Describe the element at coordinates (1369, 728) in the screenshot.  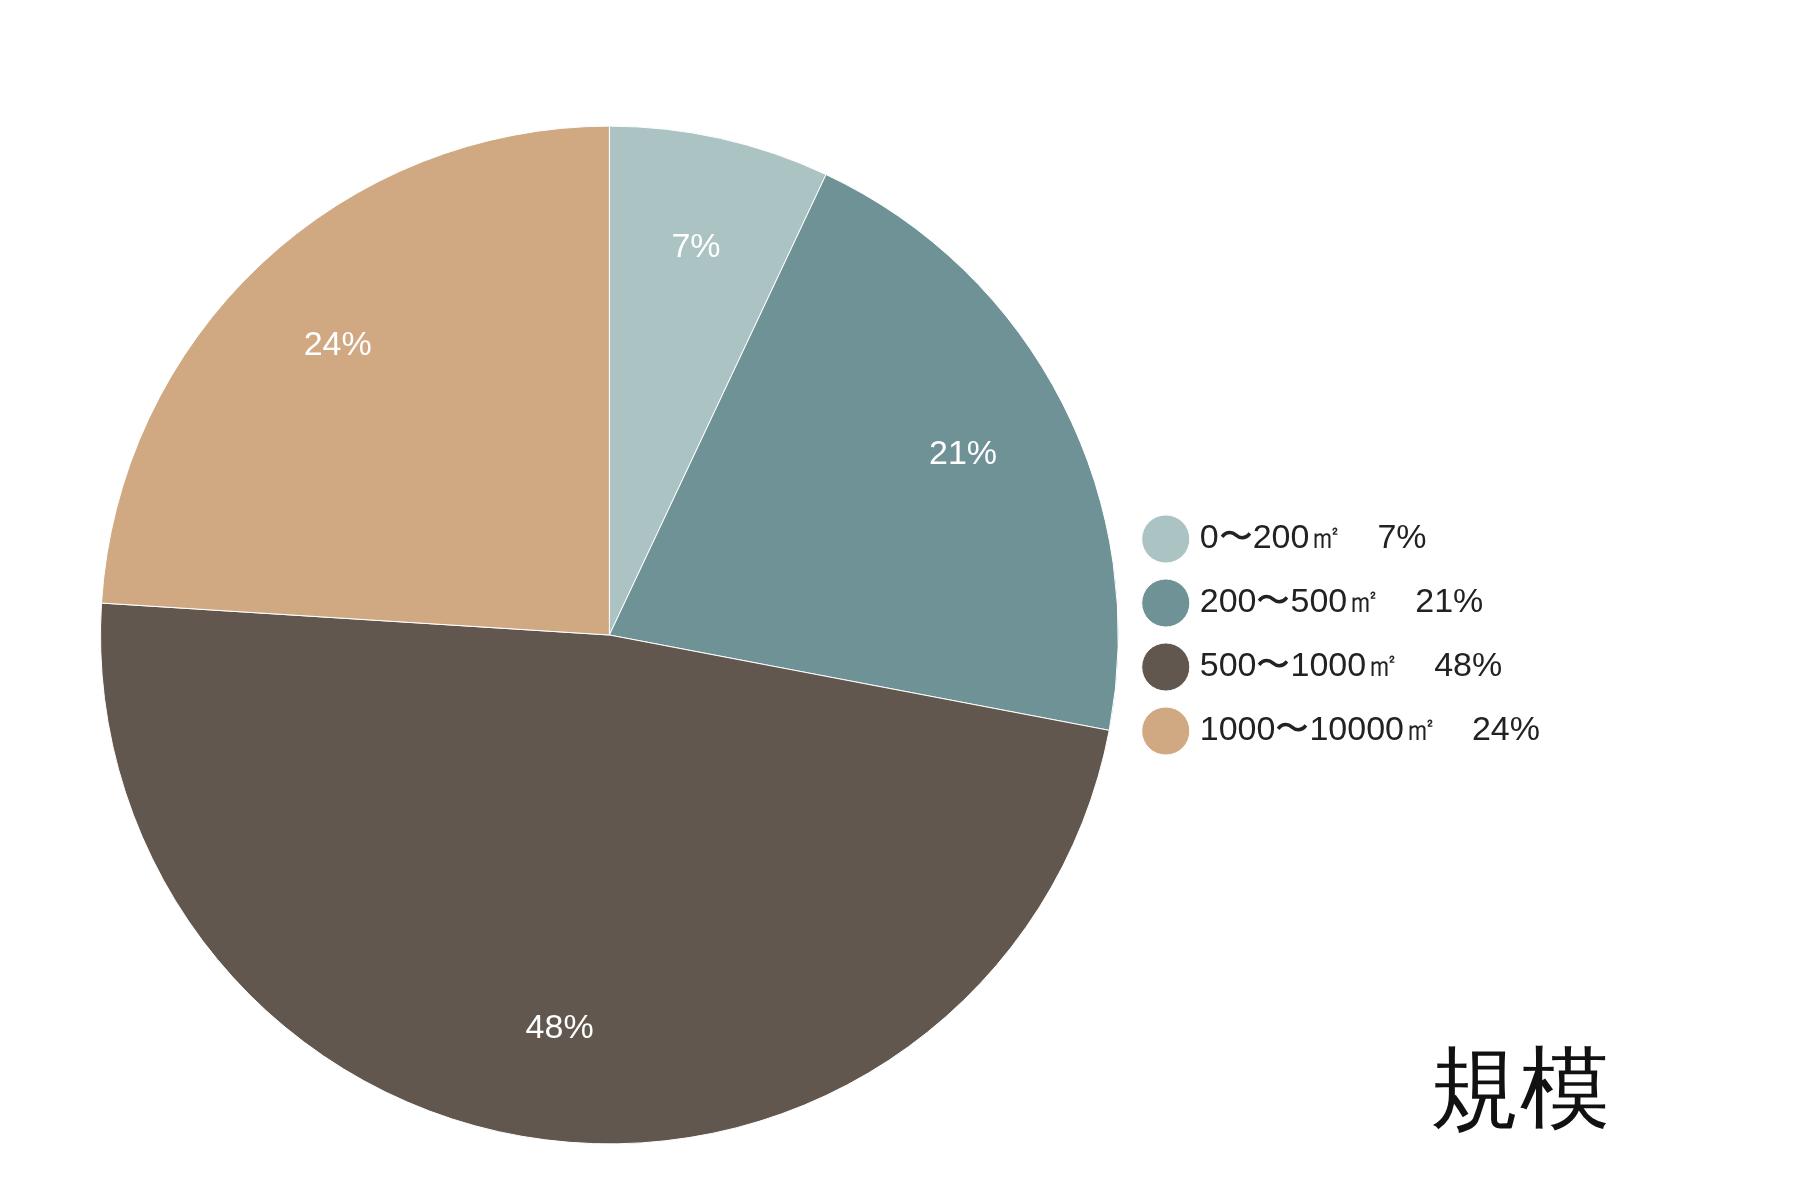
I see `legend-label: 1000〜10000㎡ 24%` at that location.